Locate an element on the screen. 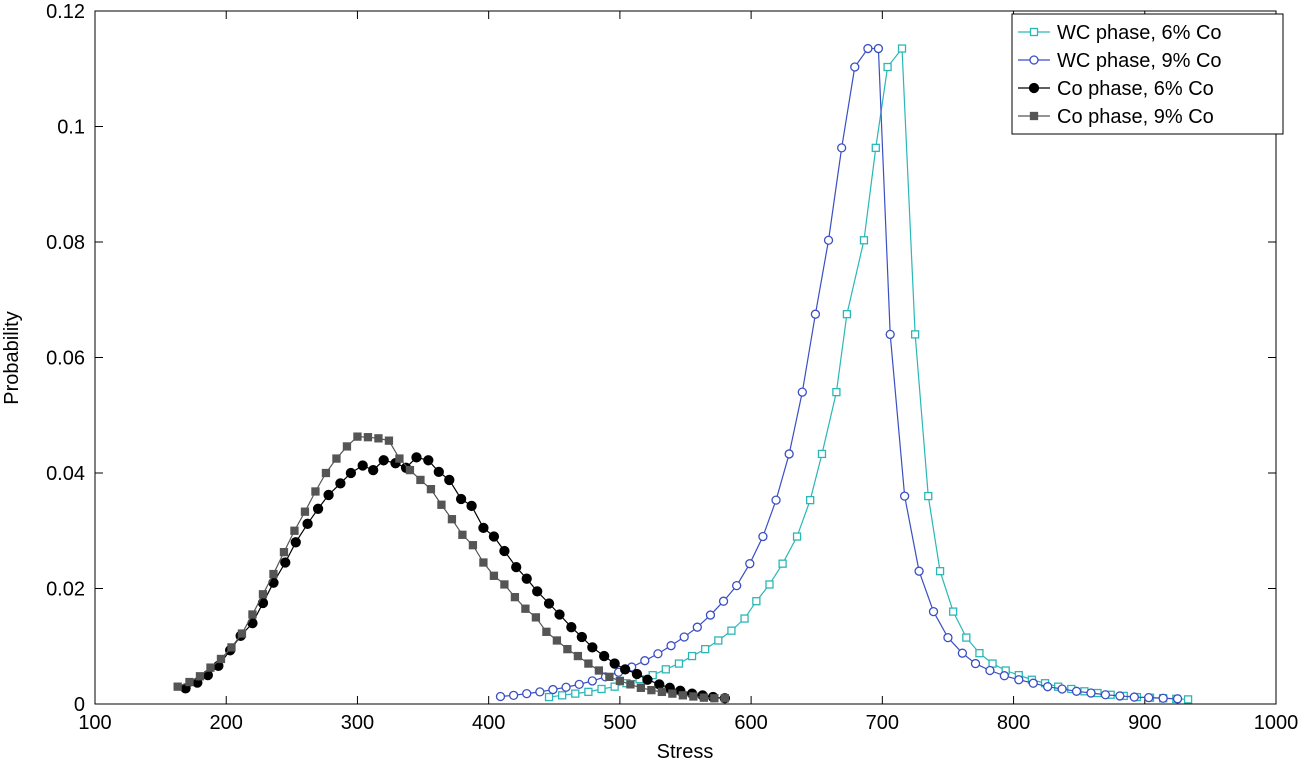 This screenshot has height=767, width=1307. y-tick-label: 0.04 is located at coordinates (65, 474).